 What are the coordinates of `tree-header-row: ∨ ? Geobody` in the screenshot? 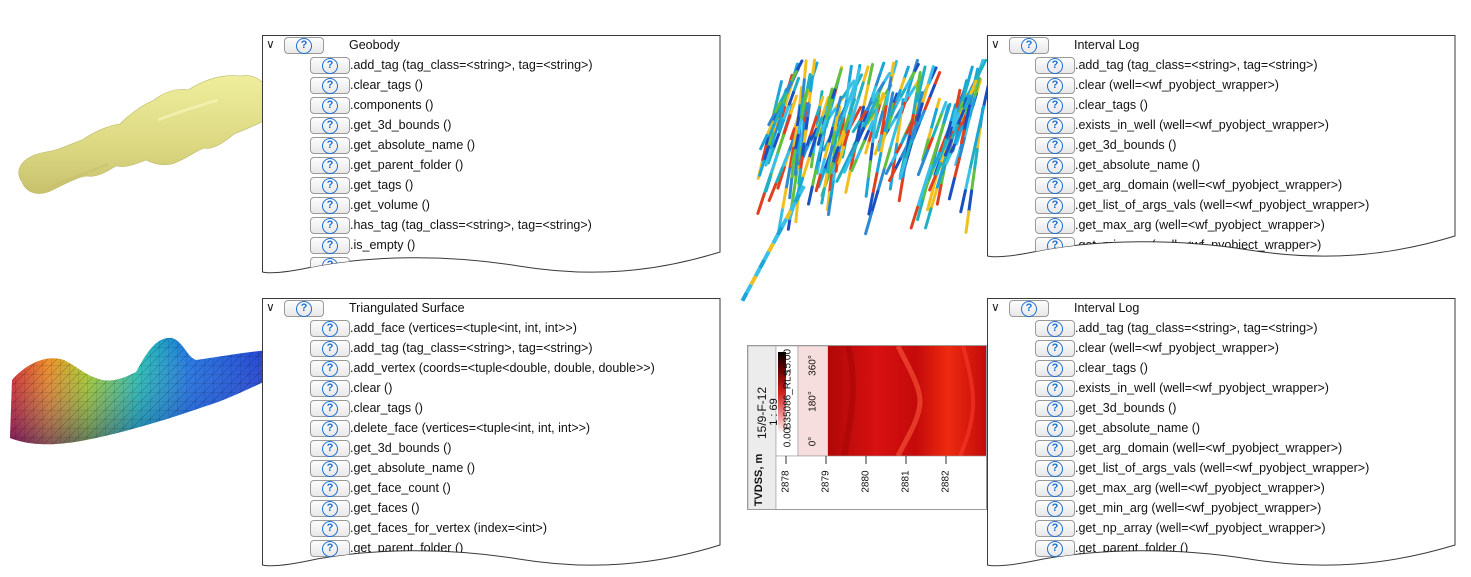 It's located at (491, 45).